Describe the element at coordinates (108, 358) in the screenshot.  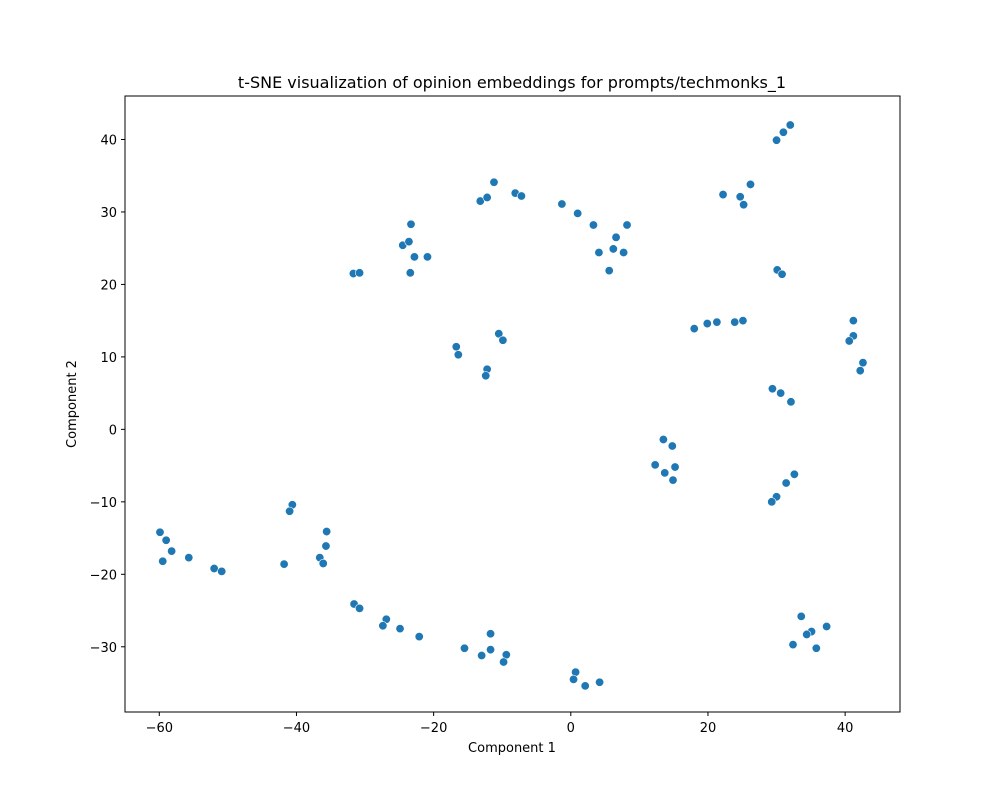
I see `y-tick-label: 10` at that location.